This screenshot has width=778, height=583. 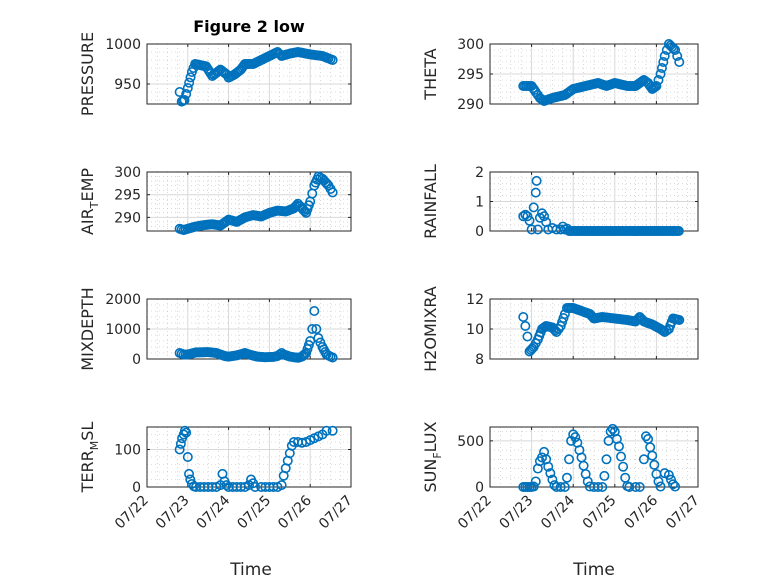 I want to click on x-axis-title-right: Time, so click(x=593, y=570).